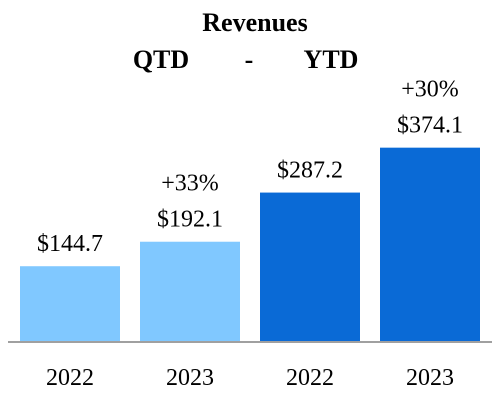 This screenshot has height=400, width=500. Describe the element at coordinates (310, 378) in the screenshot. I see `tick-label-ytd-2022: 2022` at that location.